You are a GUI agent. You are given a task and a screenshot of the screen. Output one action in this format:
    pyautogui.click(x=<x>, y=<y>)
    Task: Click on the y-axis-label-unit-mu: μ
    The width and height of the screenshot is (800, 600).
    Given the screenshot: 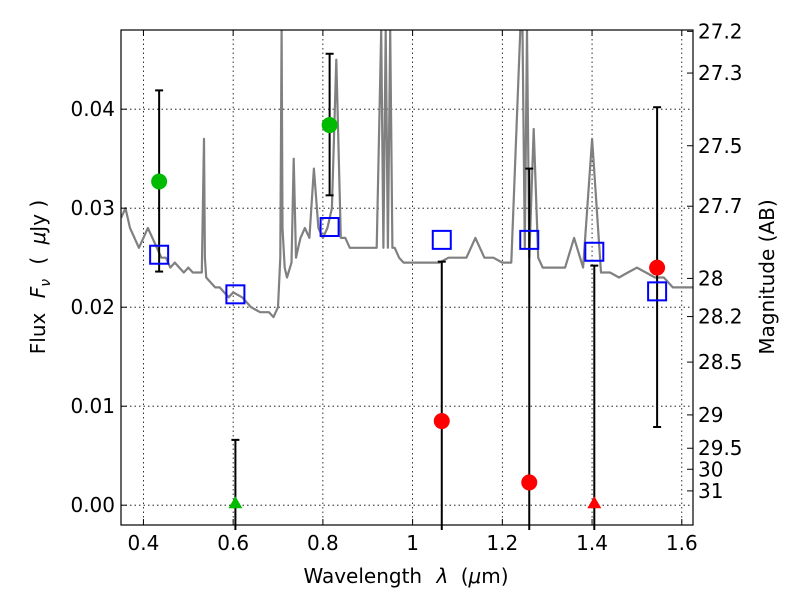 What is the action you would take?
    pyautogui.click(x=38, y=239)
    